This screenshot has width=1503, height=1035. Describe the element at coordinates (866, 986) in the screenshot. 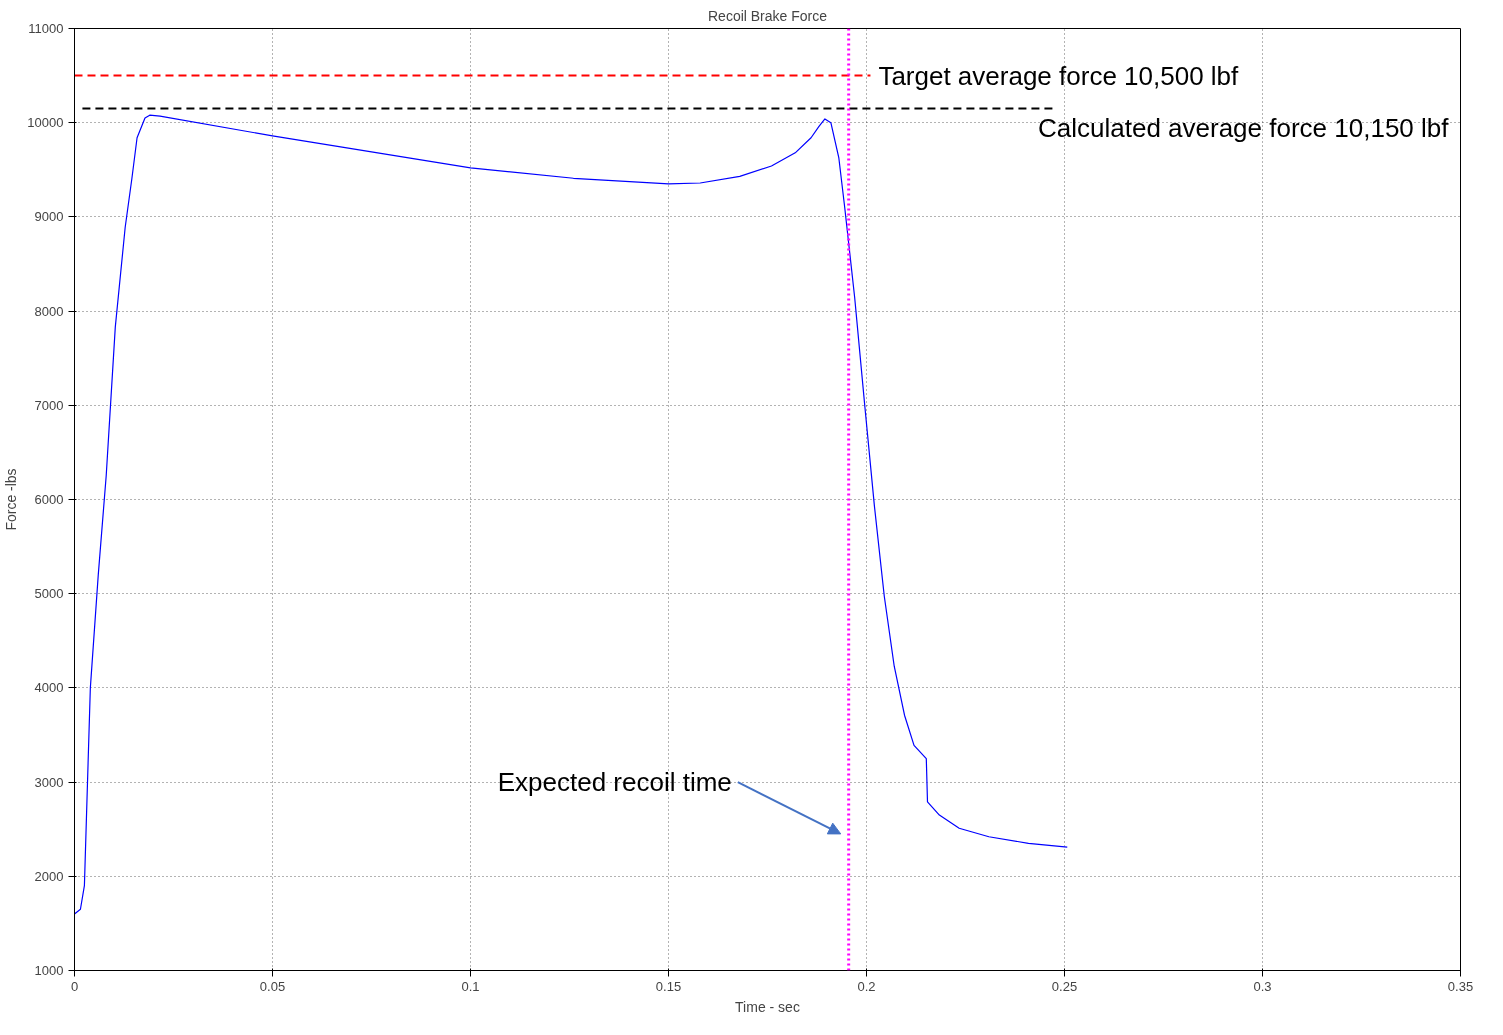

I see `x-tick-label: 0.2` at that location.